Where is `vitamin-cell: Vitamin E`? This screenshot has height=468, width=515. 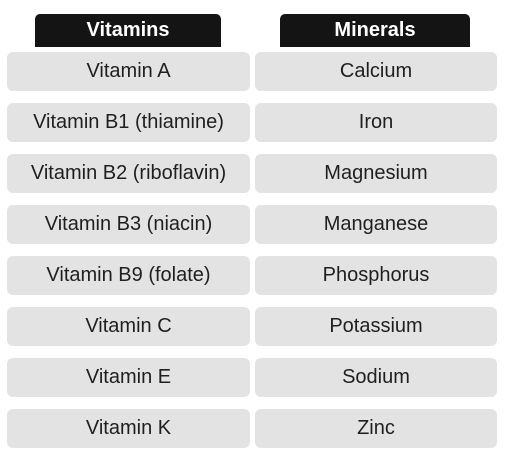
vitamin-cell: Vitamin E is located at coordinates (128, 377).